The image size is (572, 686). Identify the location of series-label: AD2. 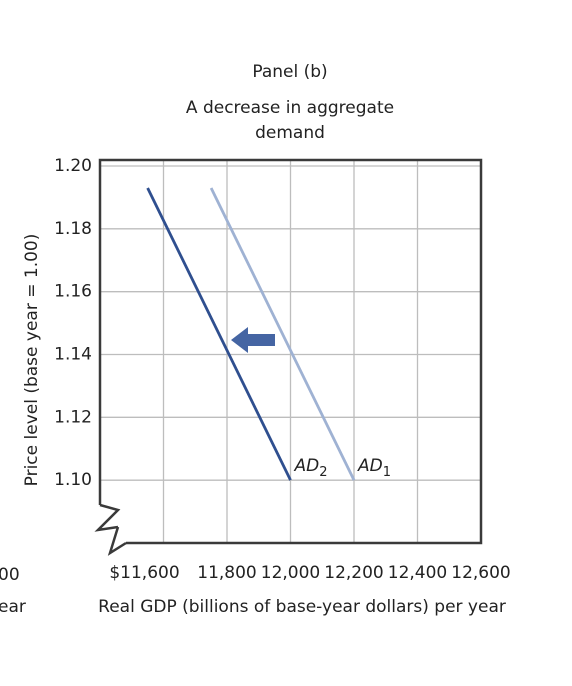
(311, 468).